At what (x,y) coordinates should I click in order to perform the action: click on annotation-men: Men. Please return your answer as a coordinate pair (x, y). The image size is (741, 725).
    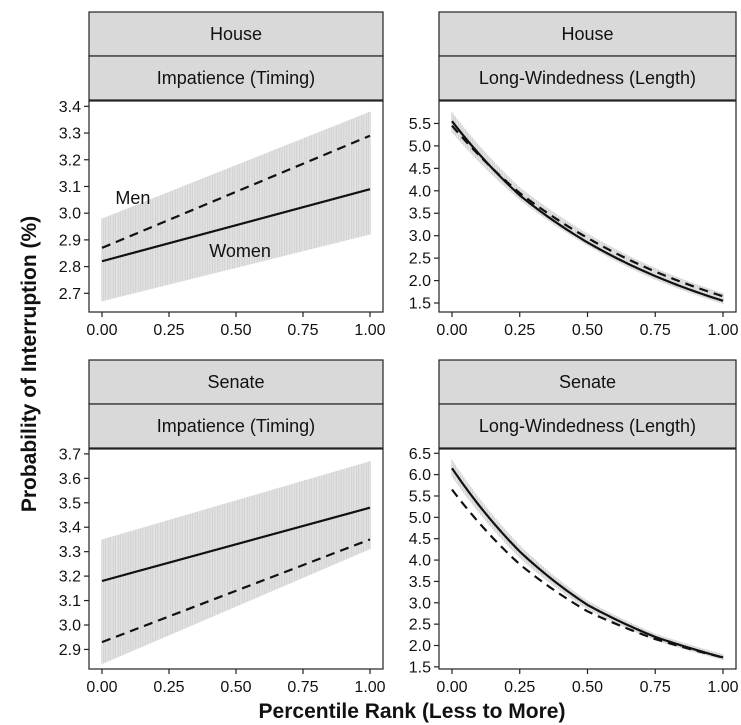
    Looking at the image, I should click on (132, 198).